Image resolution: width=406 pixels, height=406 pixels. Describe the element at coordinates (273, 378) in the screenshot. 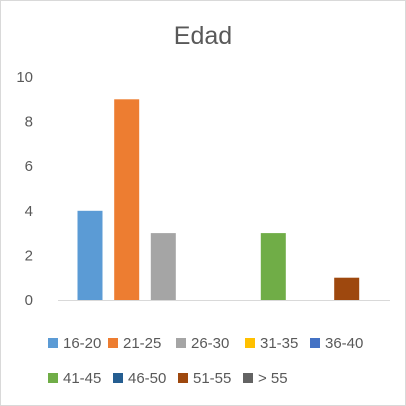

I see `legend-label: > 55` at that location.